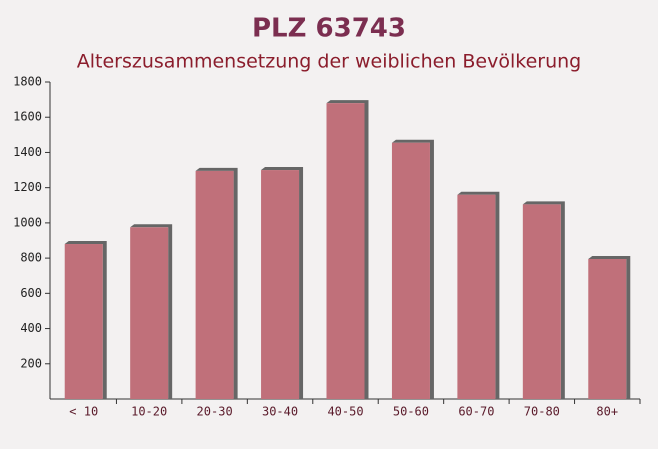 The height and width of the screenshot is (449, 658). I want to click on y-tick-label: 600, so click(31, 293).